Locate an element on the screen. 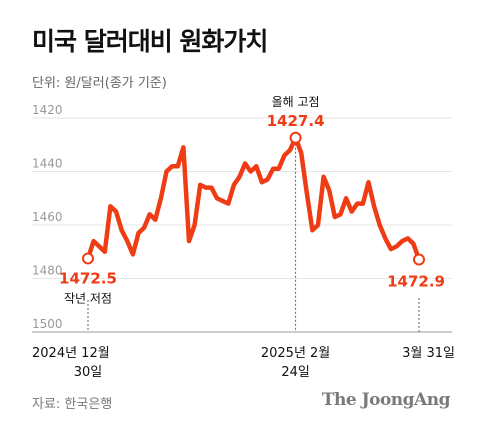 Image resolution: width=480 pixels, height=430 pixels. source-note: 자료: 한국은행 is located at coordinates (72, 404).